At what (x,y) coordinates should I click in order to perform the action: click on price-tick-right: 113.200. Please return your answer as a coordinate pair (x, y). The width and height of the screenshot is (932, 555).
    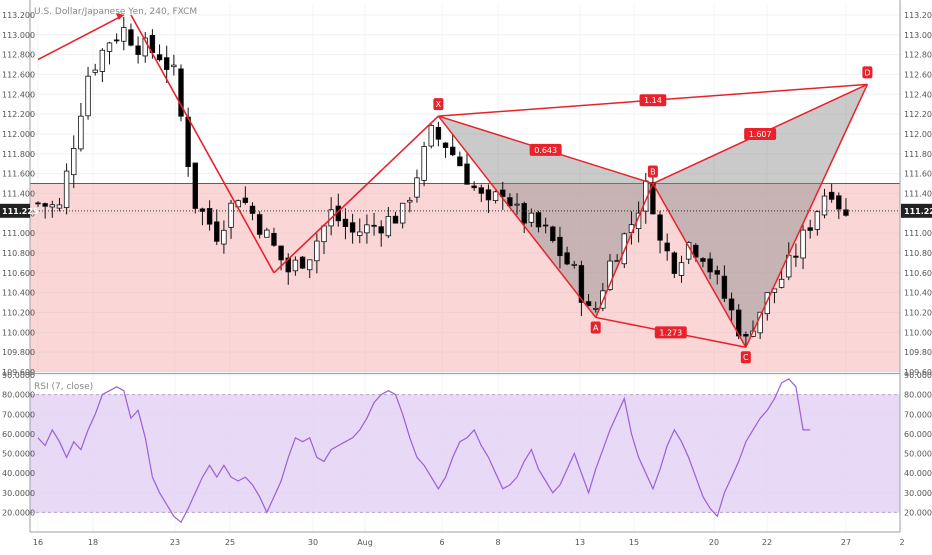
    Looking at the image, I should click on (918, 15).